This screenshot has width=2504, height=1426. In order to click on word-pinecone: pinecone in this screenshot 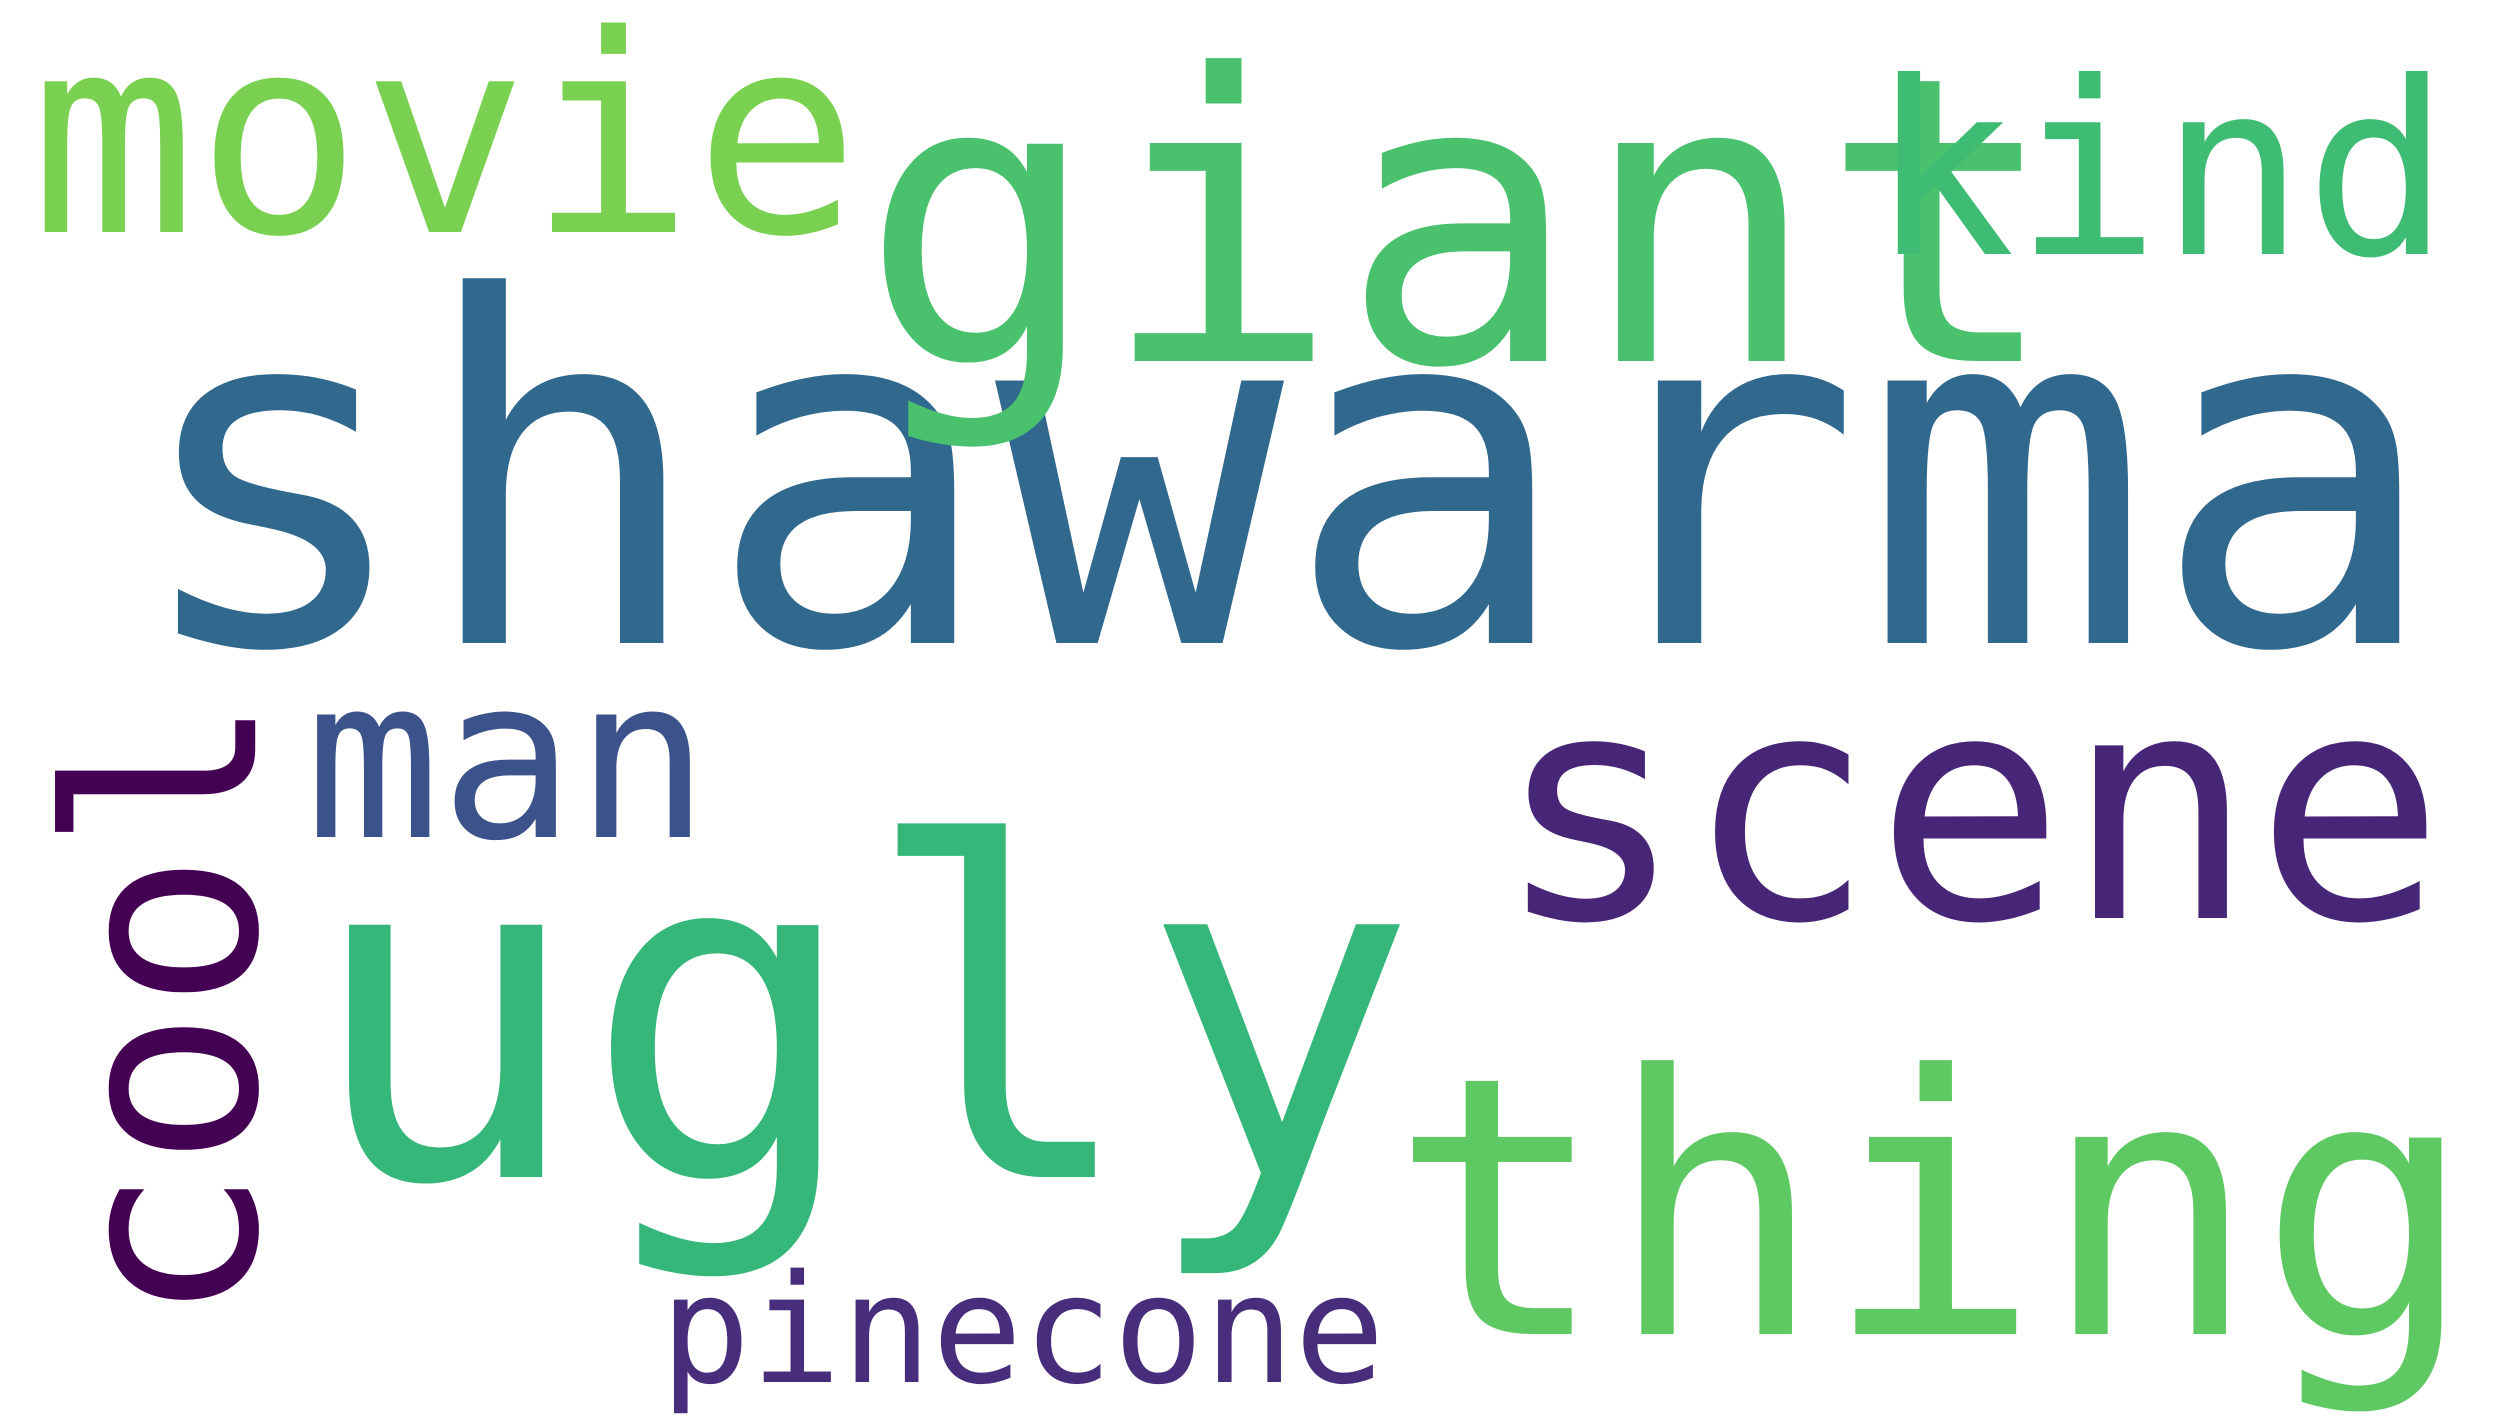, I will do `click(1022, 1329)`.